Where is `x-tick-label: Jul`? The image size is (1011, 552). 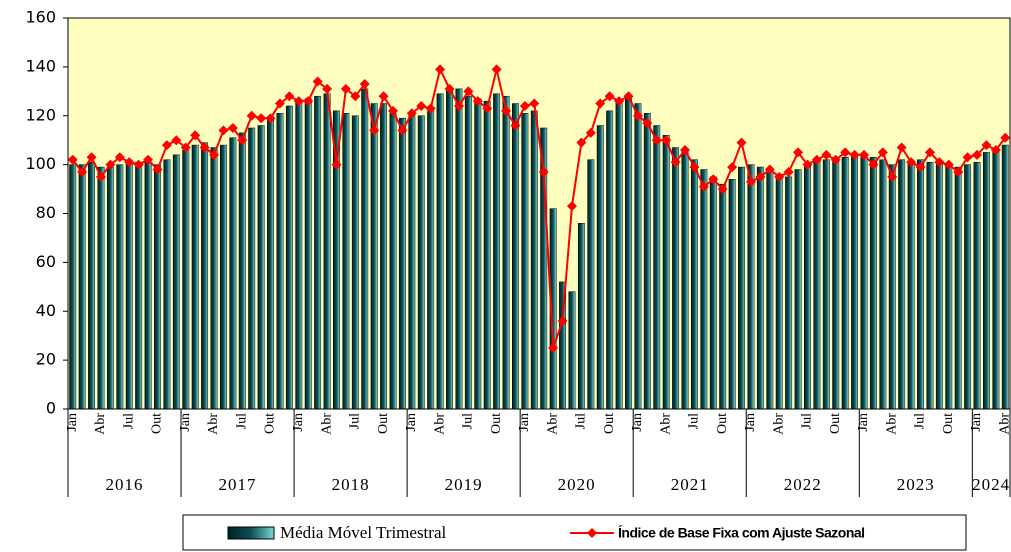
x-tick-label: Jul is located at coordinates (241, 421).